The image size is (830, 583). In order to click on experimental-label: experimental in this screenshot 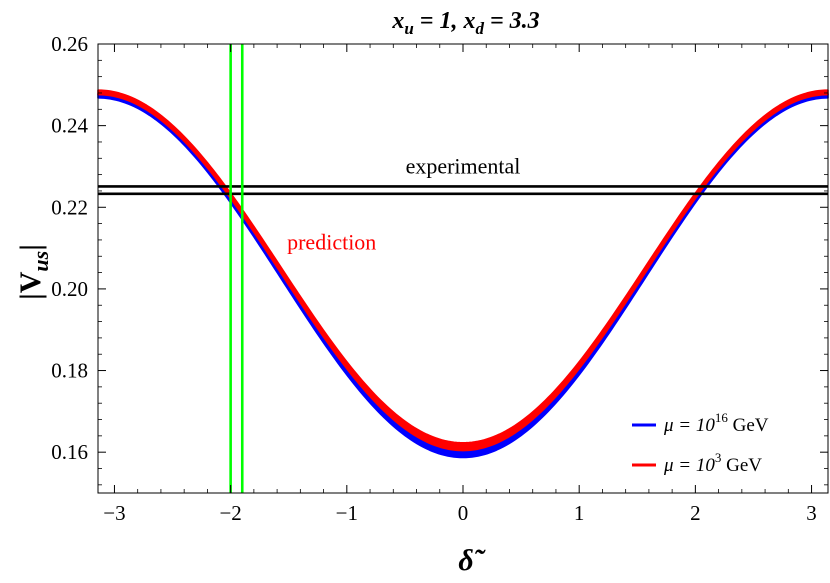, I will do `click(463, 165)`.